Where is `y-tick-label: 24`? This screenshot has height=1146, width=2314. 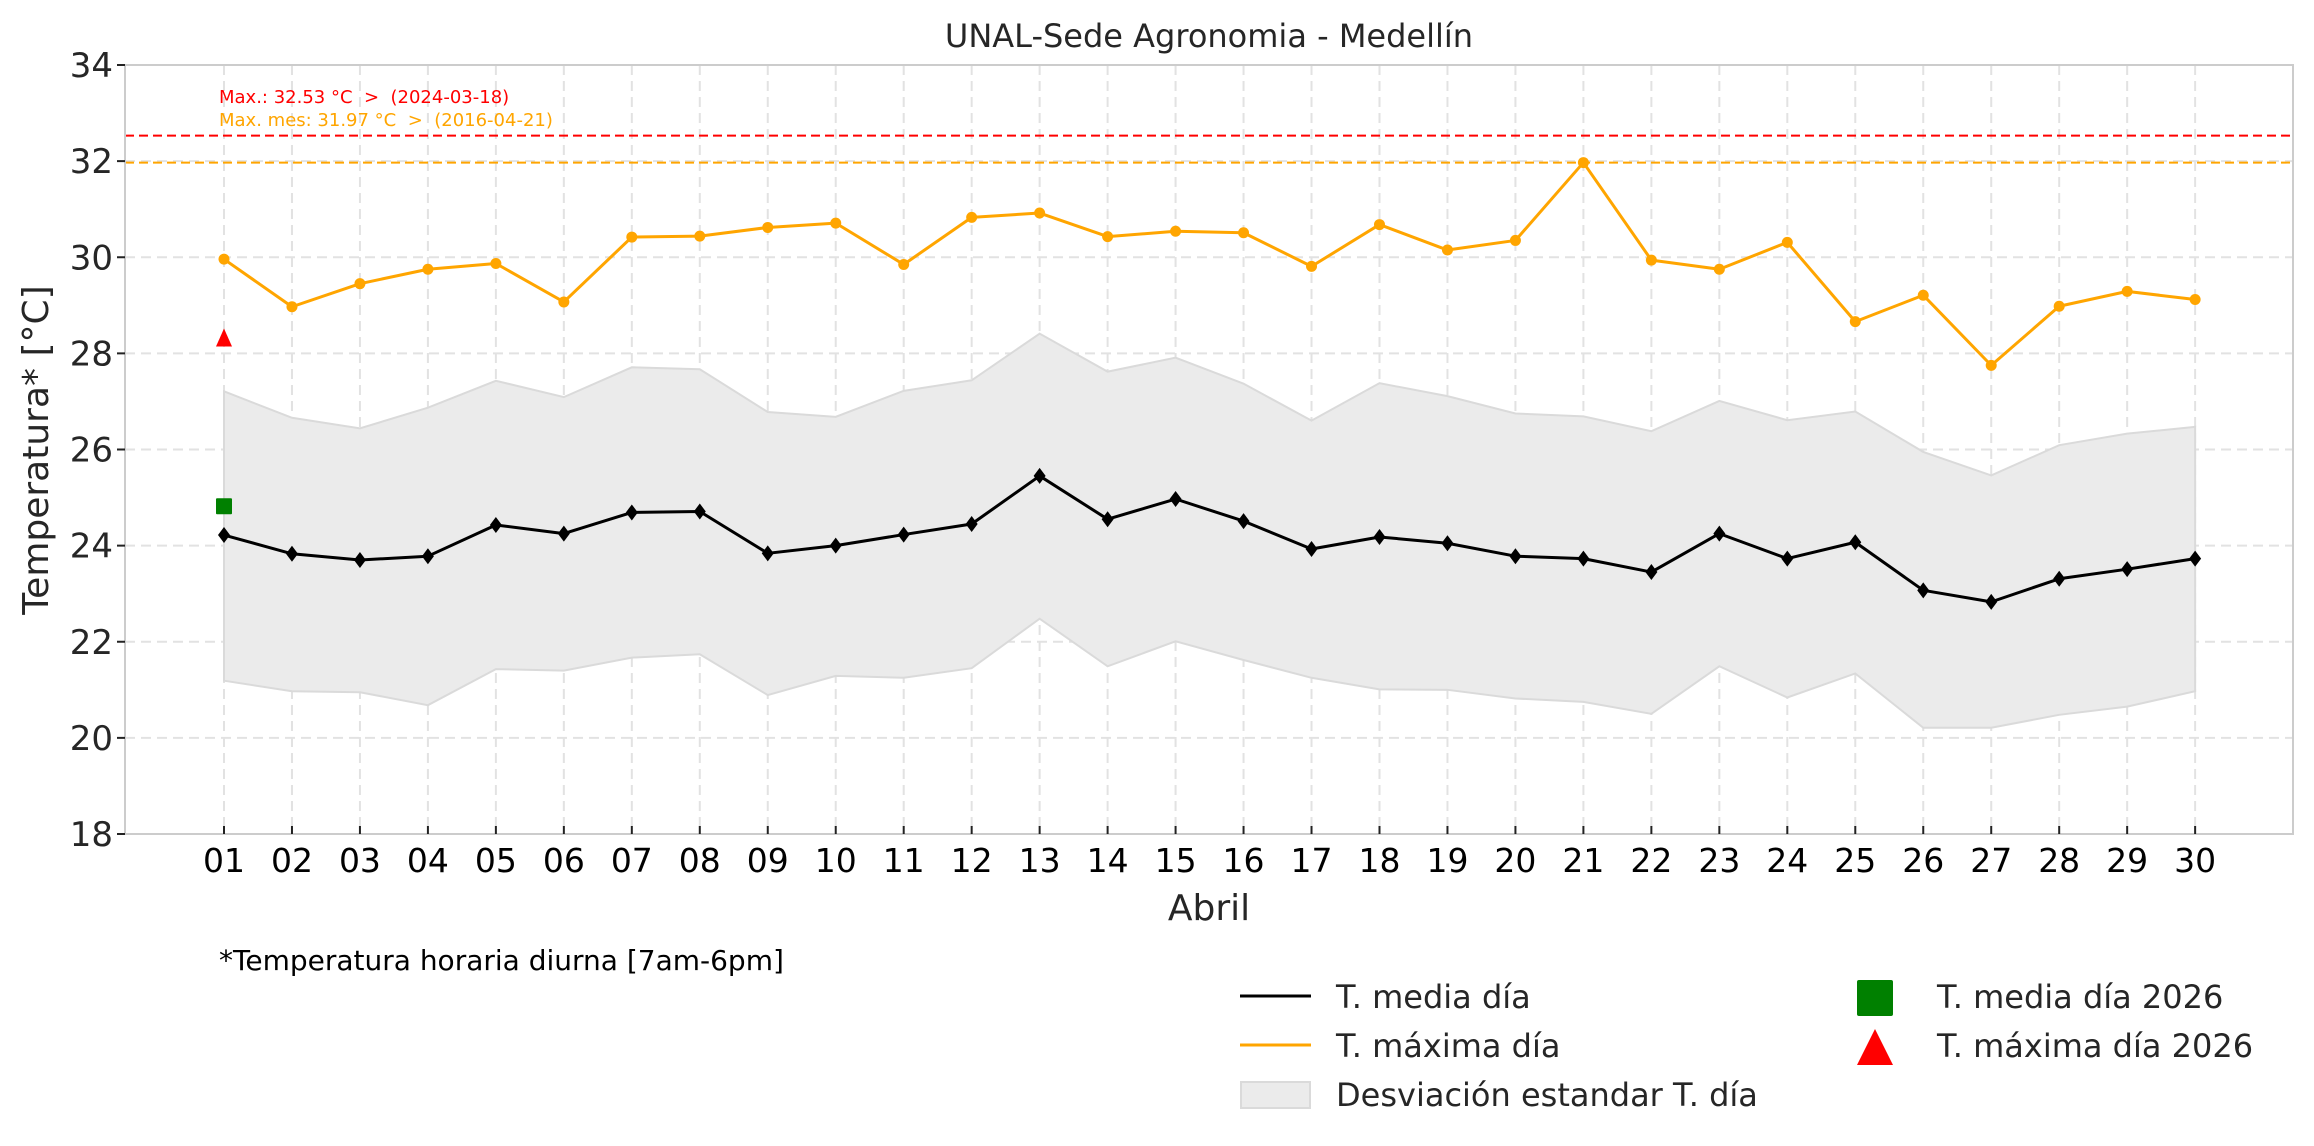
y-tick-label: 24 is located at coordinates (91, 547).